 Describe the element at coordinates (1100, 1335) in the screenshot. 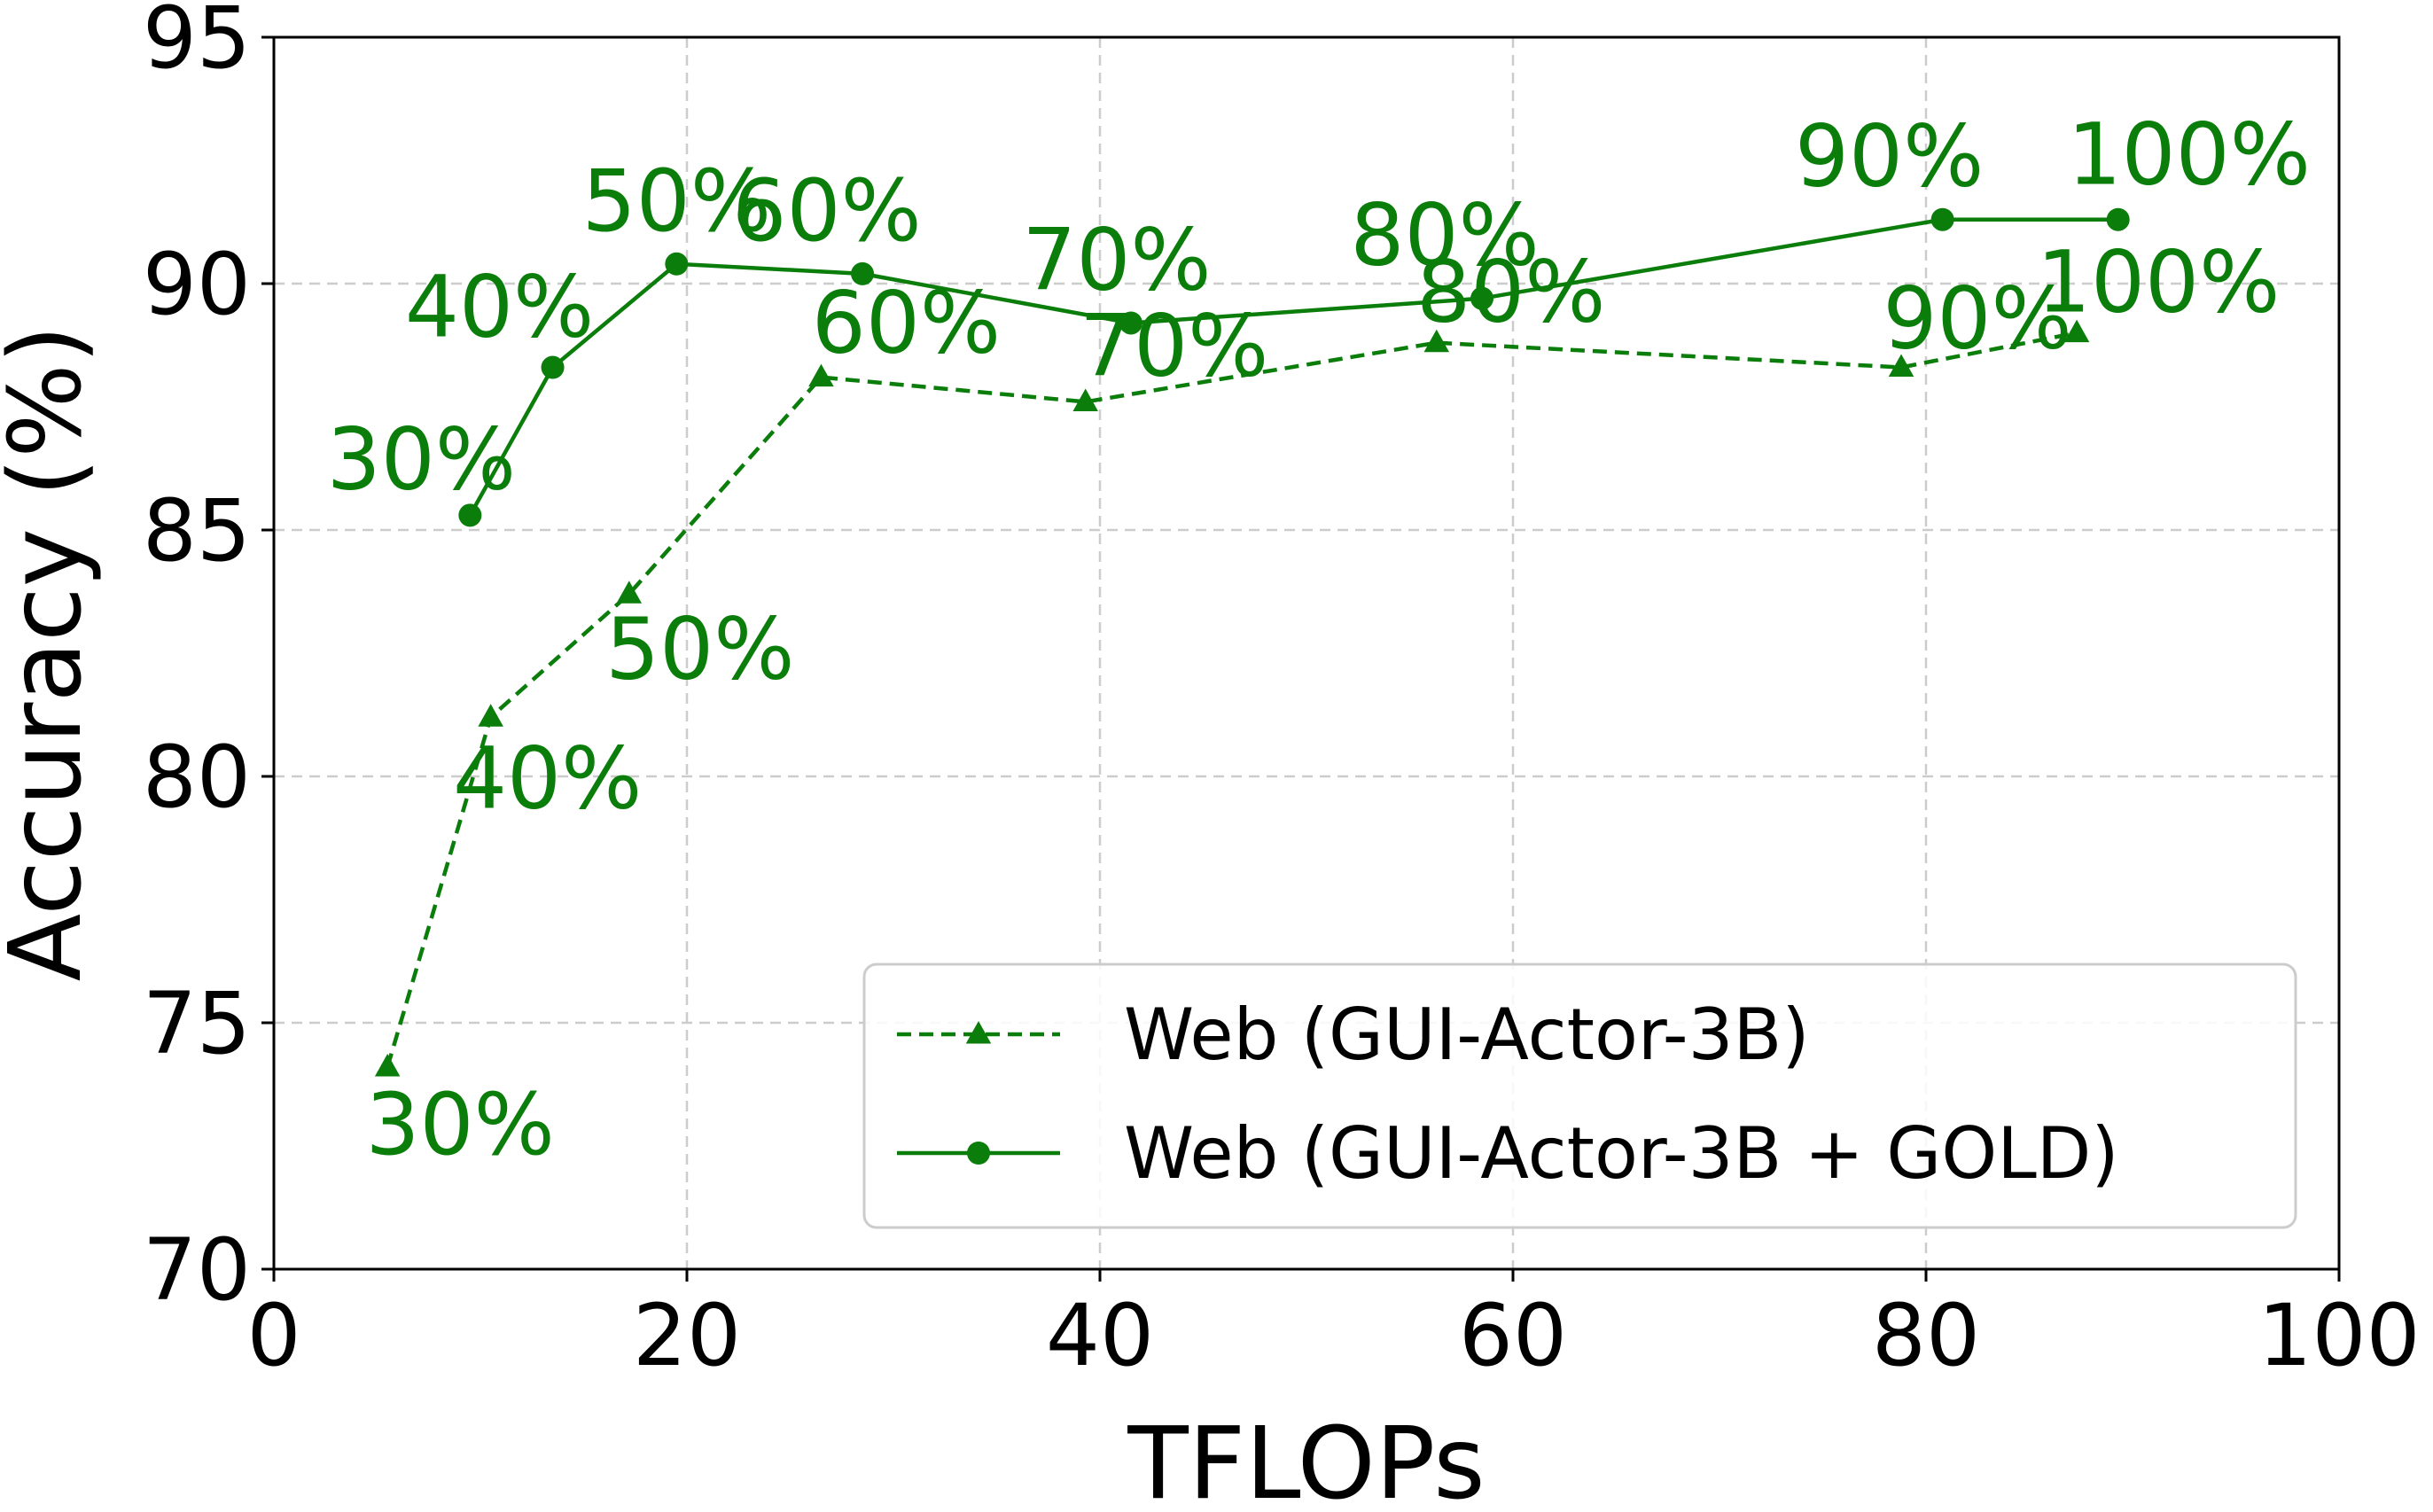

I see `x-tick-label: 40` at that location.